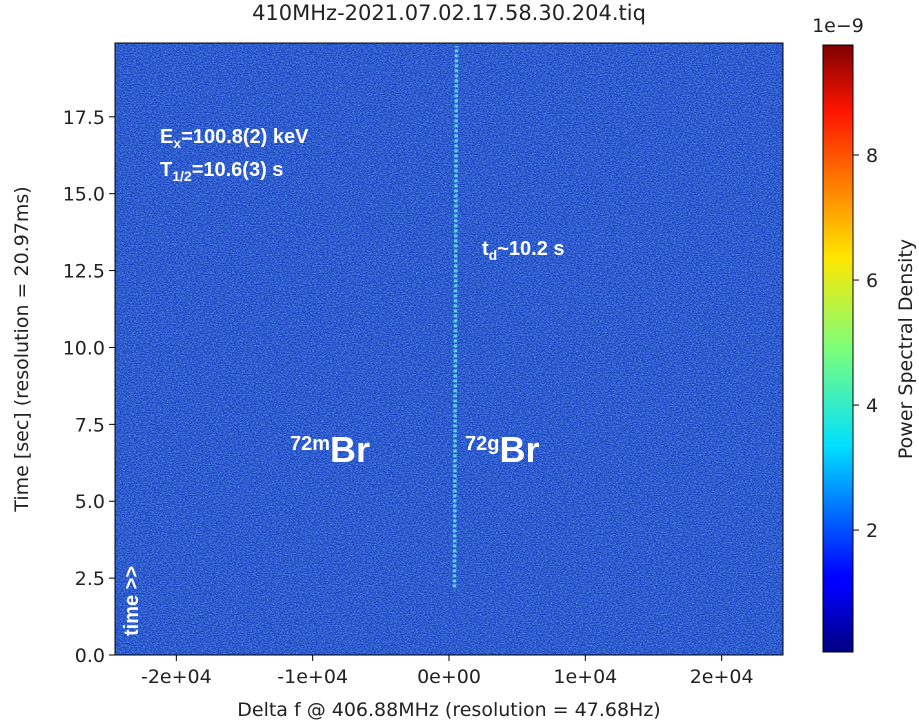 The width and height of the screenshot is (919, 727). I want to click on y-tick-label: 0.0, so click(90, 656).